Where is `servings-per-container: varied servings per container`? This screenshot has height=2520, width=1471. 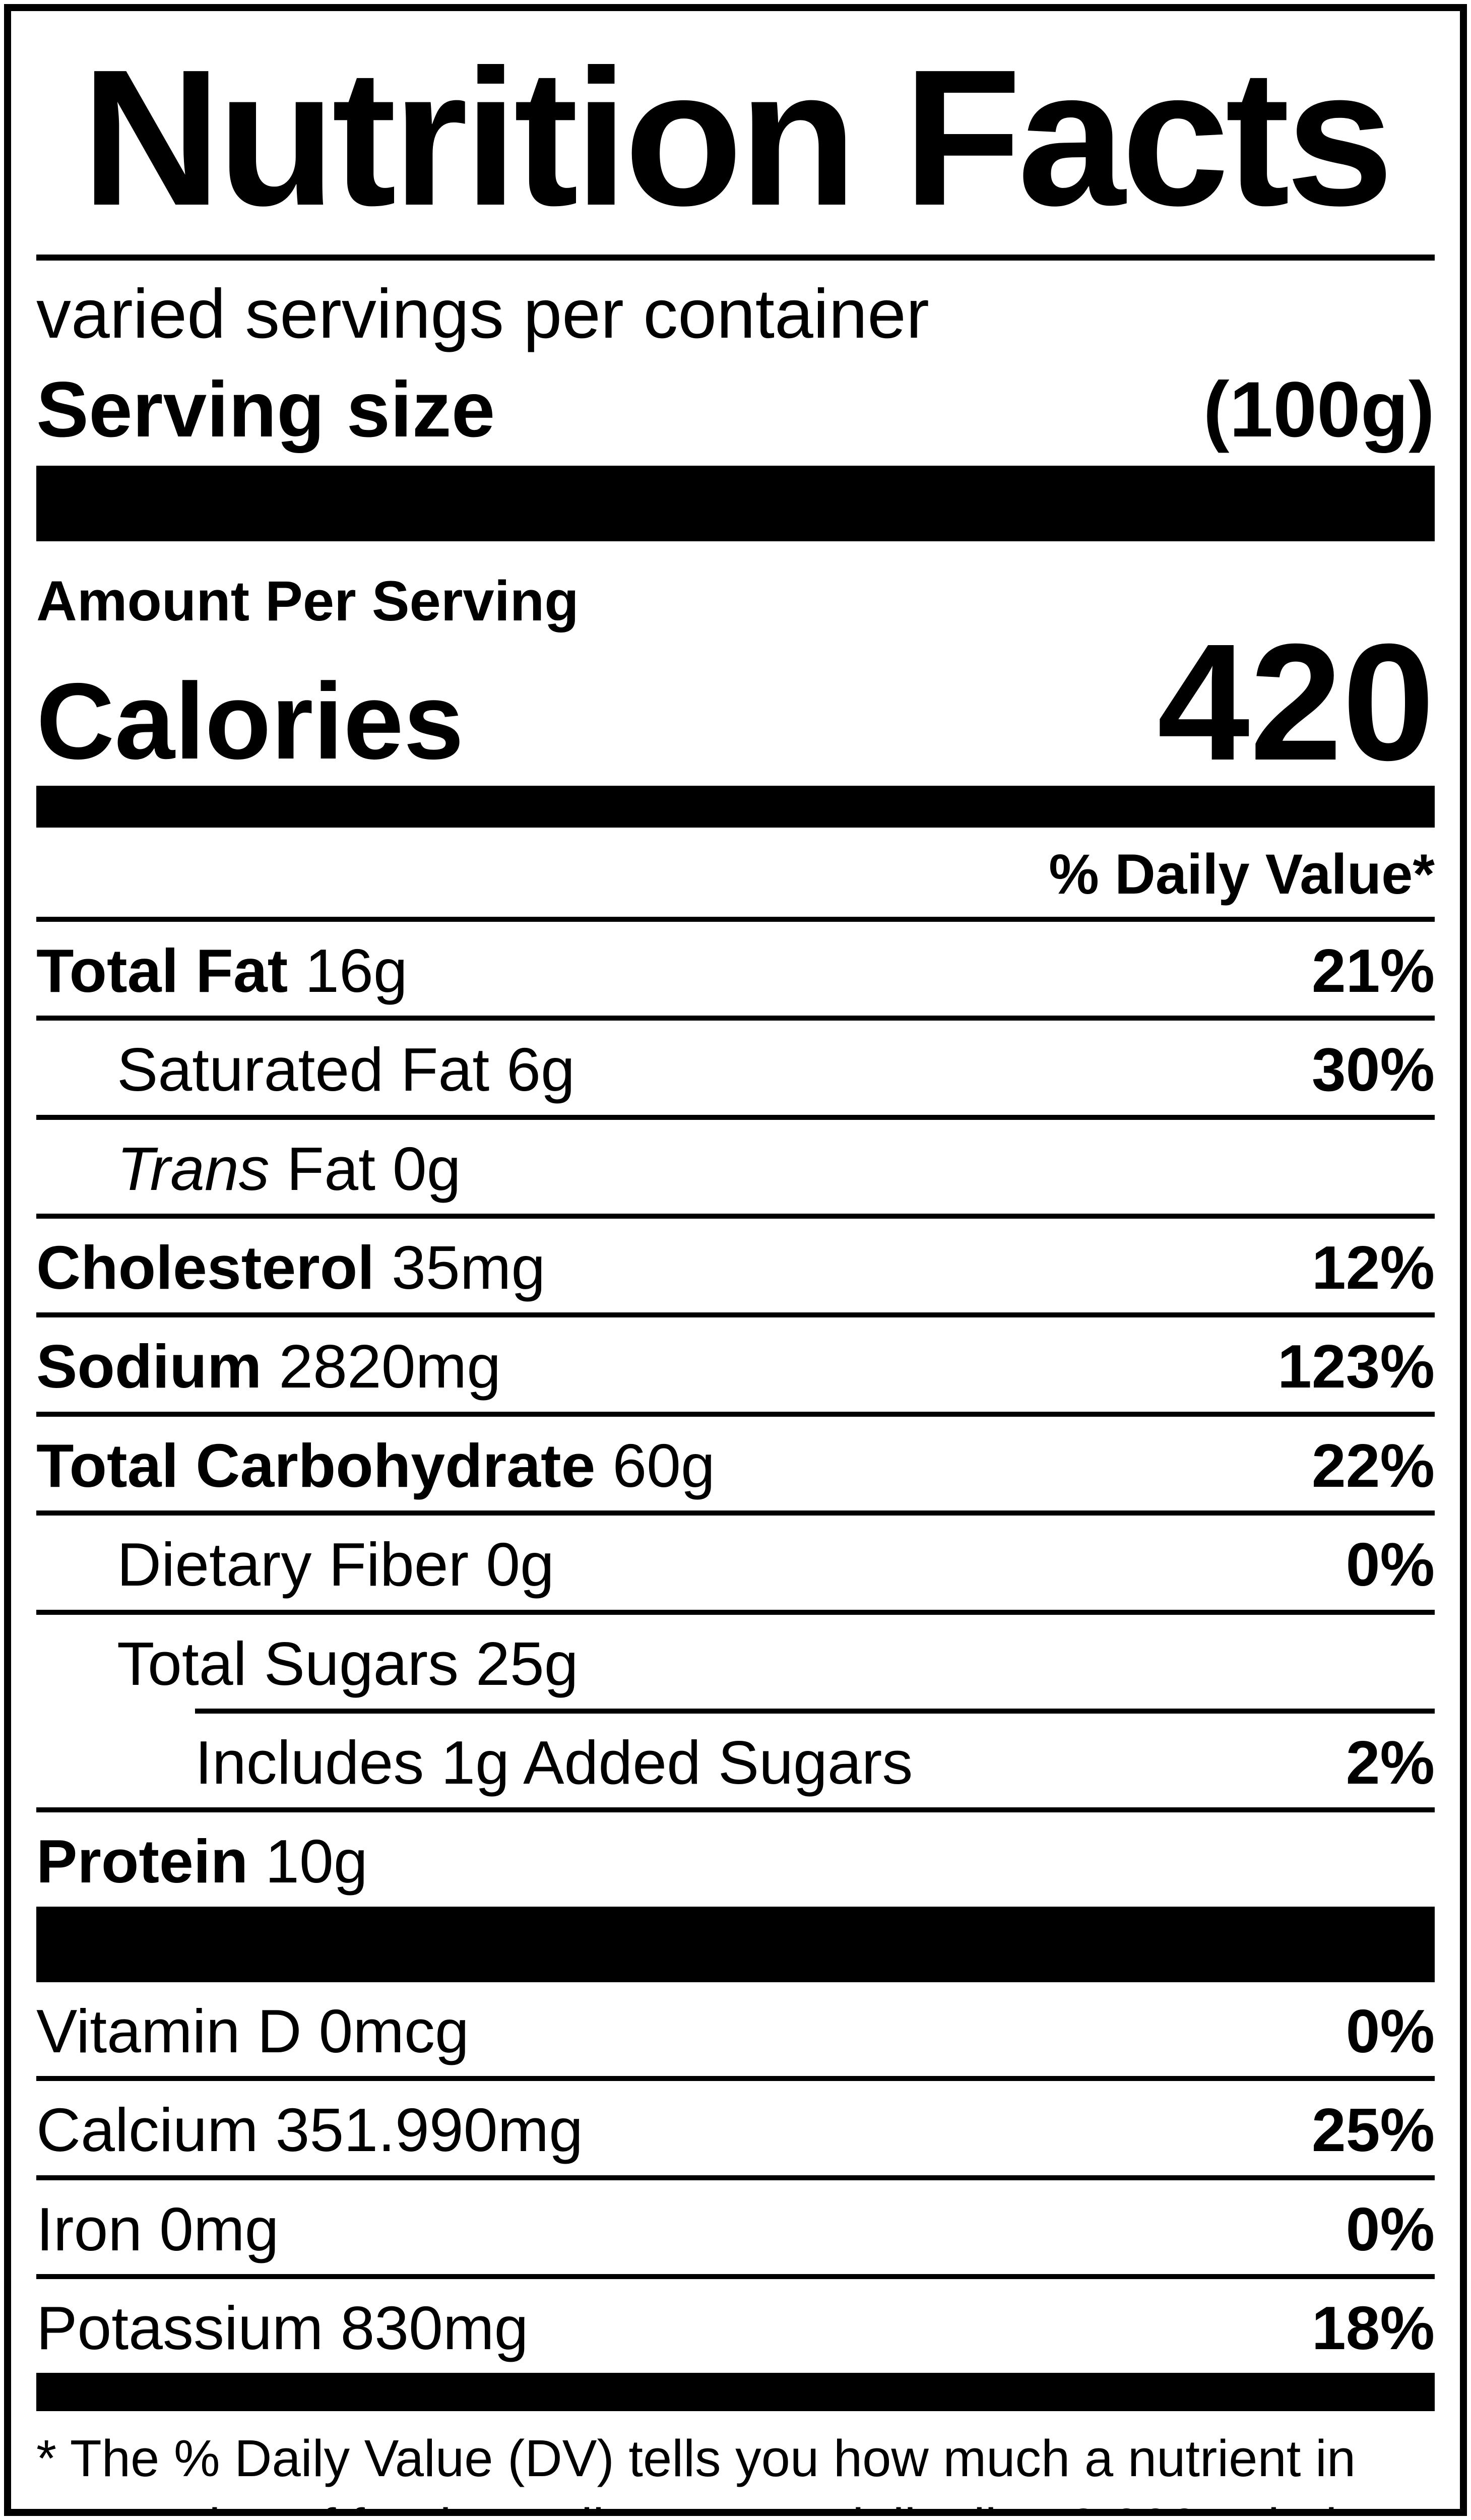 servings-per-container: varied servings per container is located at coordinates (482, 314).